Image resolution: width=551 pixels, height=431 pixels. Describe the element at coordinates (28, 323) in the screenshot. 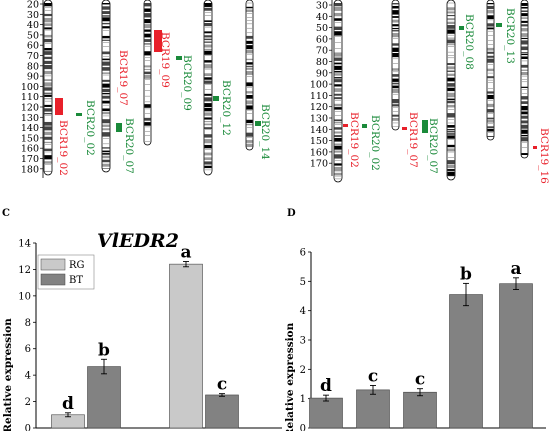

I see `chart-c-y-tick-label: 8` at that location.